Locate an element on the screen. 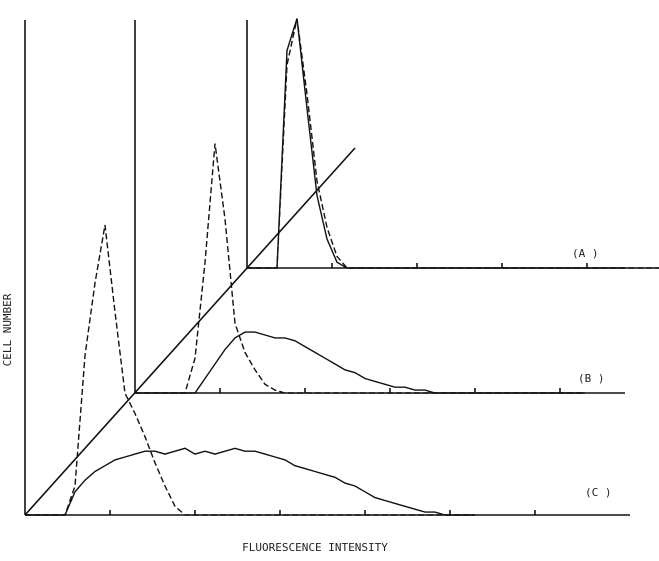  panel-label: (A ) is located at coordinates (585, 253).